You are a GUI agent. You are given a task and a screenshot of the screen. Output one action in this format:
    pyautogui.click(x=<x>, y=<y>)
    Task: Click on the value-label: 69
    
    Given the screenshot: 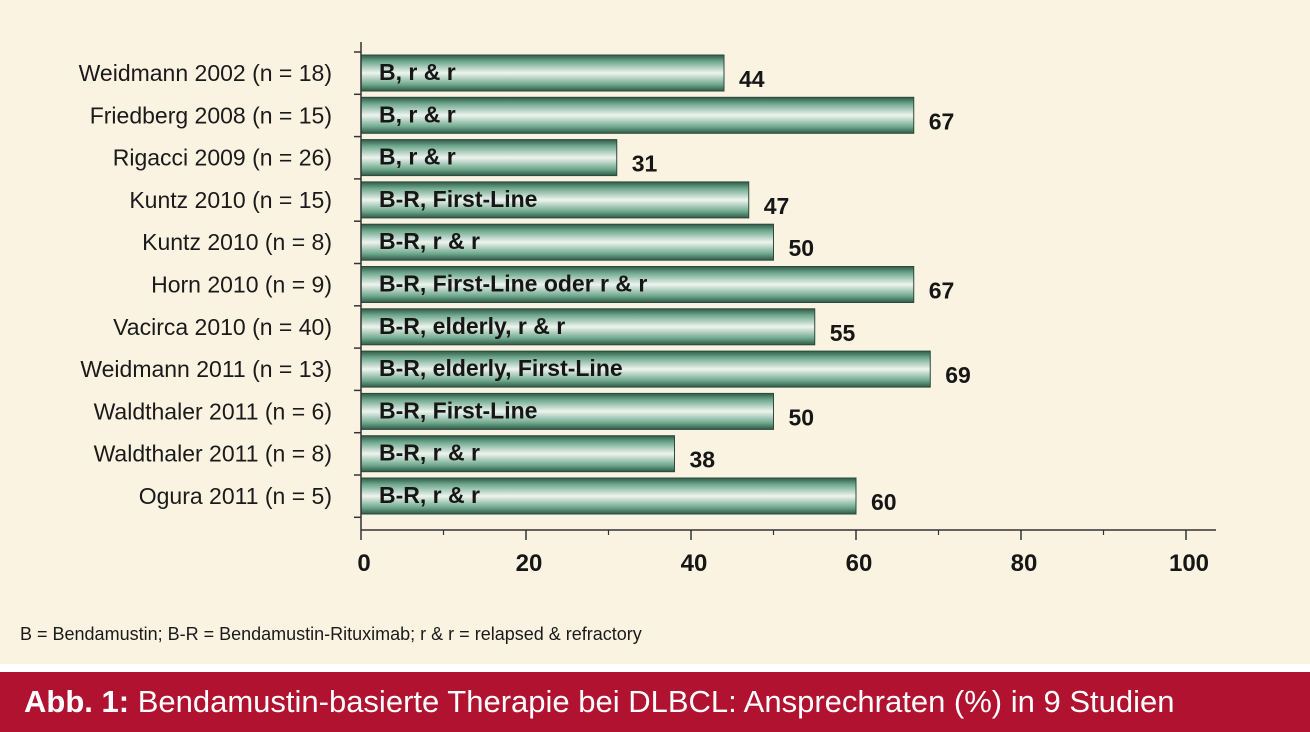 What is the action you would take?
    pyautogui.click(x=958, y=375)
    